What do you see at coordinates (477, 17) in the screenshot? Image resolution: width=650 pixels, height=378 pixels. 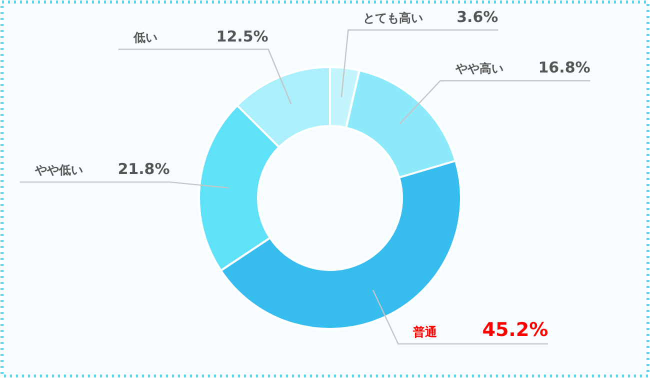 I see `data-label: 3.6%` at bounding box center [477, 17].